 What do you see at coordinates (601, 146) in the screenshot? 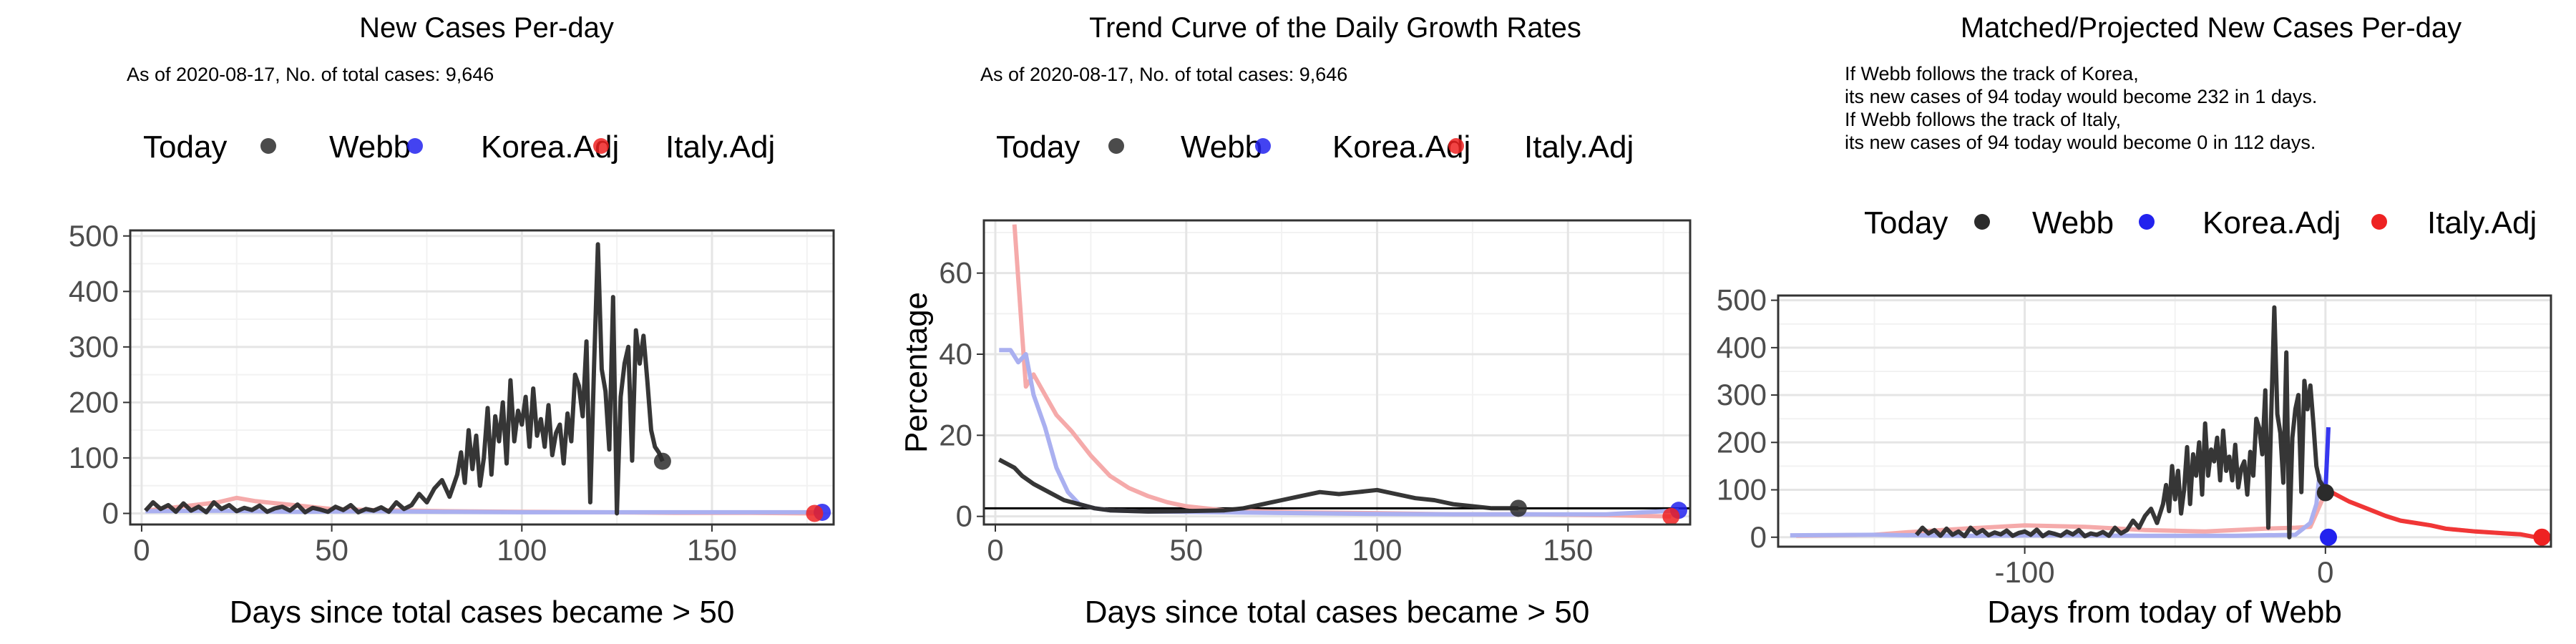
I see `panel1-legend-key-italy-adj` at bounding box center [601, 146].